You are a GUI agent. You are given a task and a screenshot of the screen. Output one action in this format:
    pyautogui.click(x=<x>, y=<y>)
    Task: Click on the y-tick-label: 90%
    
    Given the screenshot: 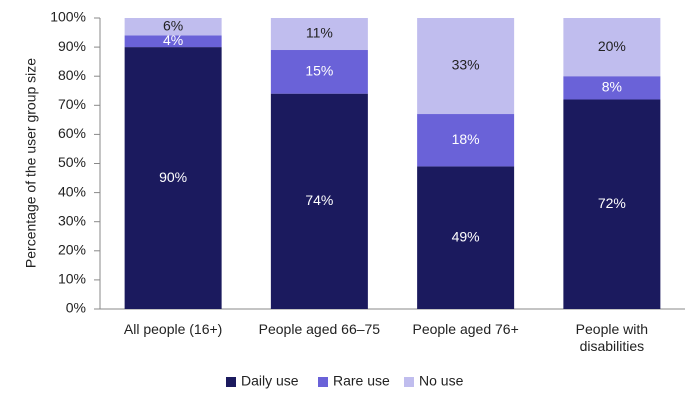 What is the action you would take?
    pyautogui.click(x=72, y=46)
    